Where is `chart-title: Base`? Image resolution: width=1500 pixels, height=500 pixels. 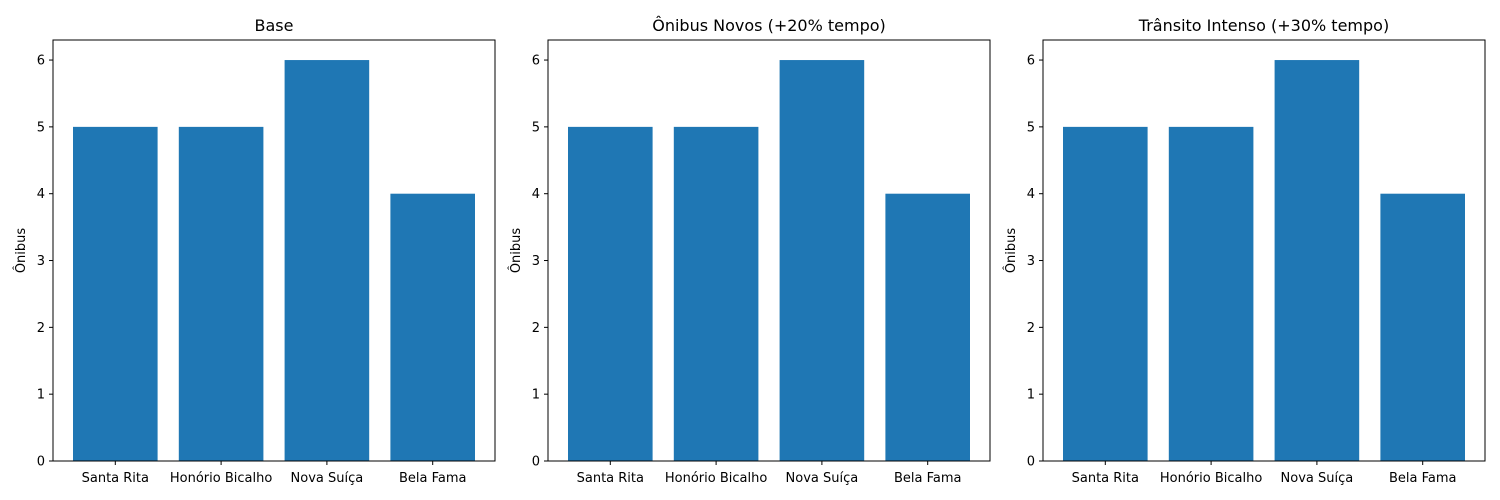 chart-title: Base is located at coordinates (274, 25).